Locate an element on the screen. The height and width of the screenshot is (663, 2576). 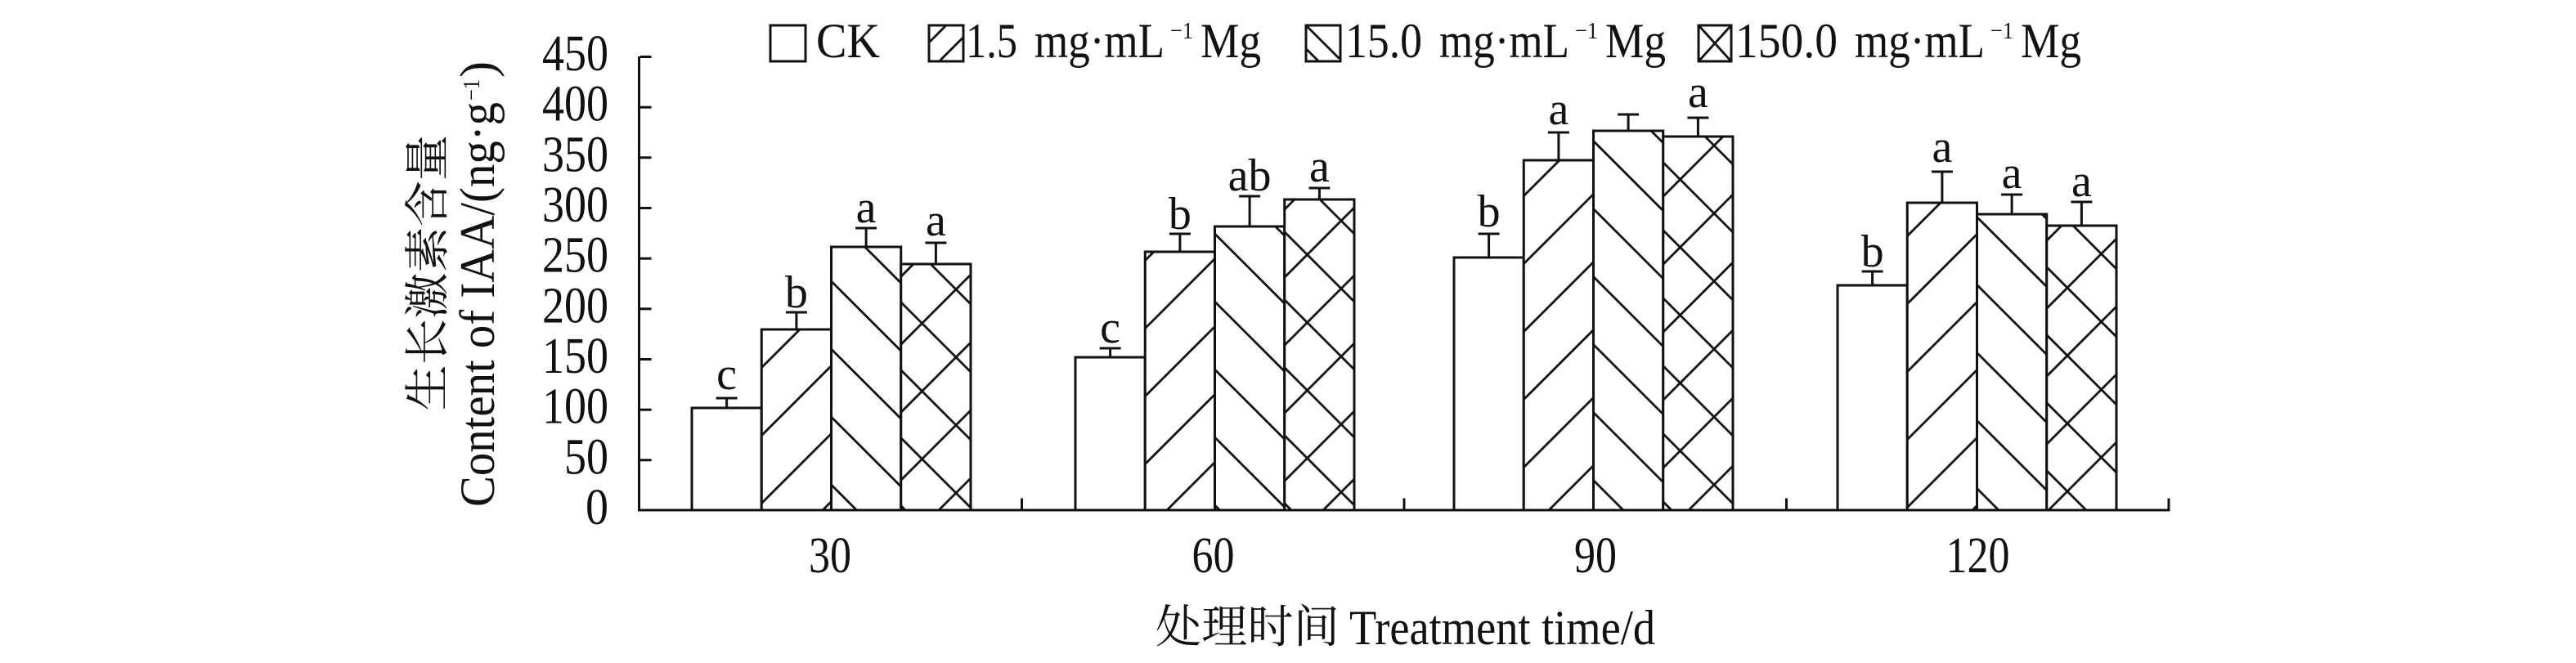
svg-text: 120 is located at coordinates (1978, 556).